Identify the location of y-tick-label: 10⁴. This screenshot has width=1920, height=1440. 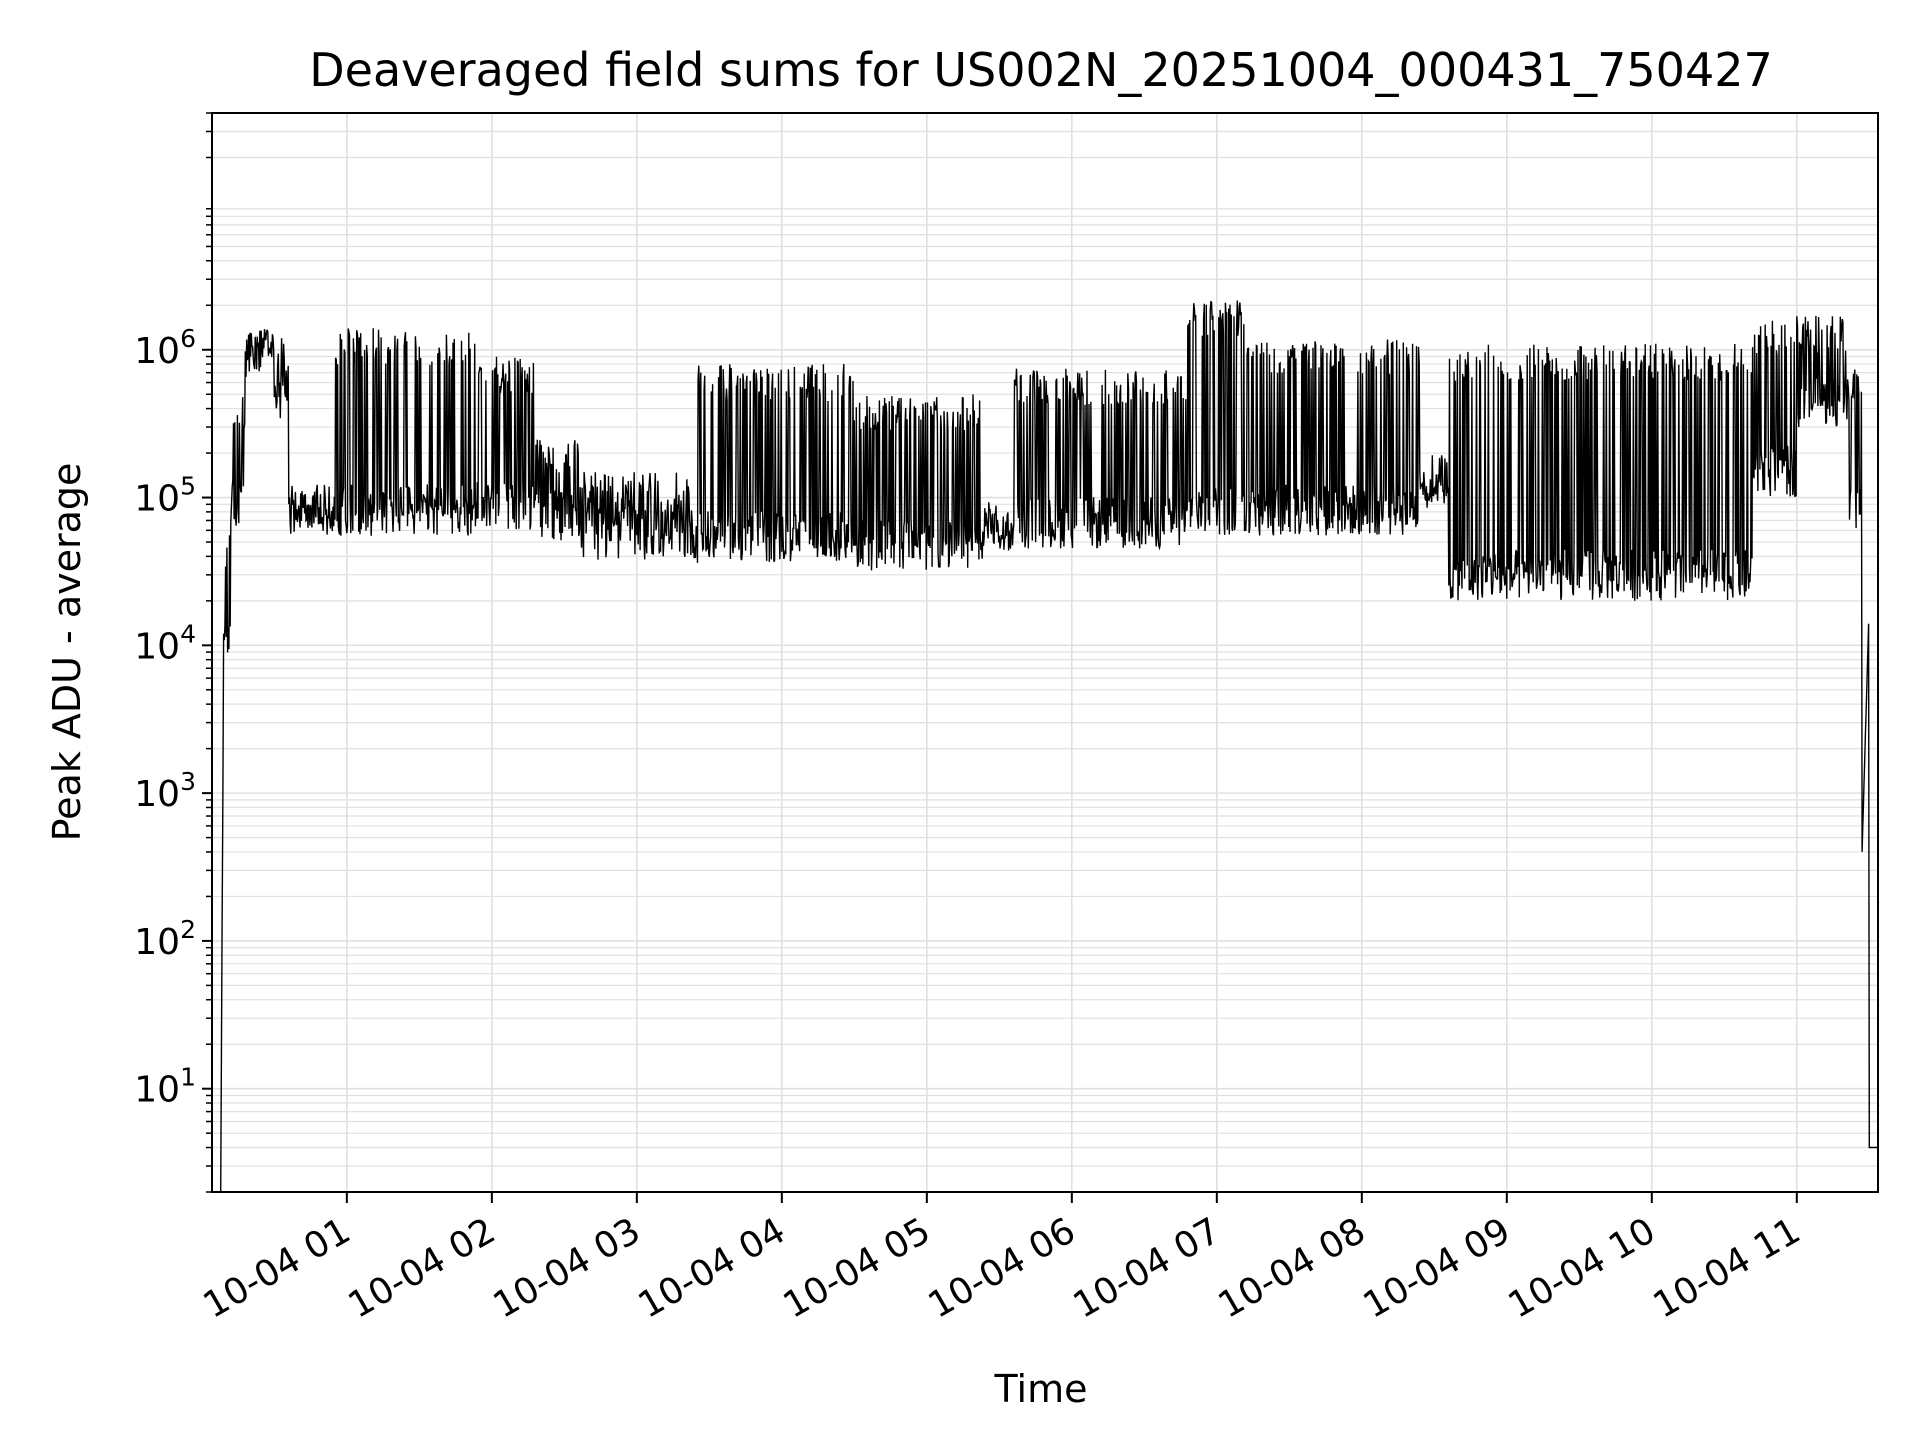
(165, 643).